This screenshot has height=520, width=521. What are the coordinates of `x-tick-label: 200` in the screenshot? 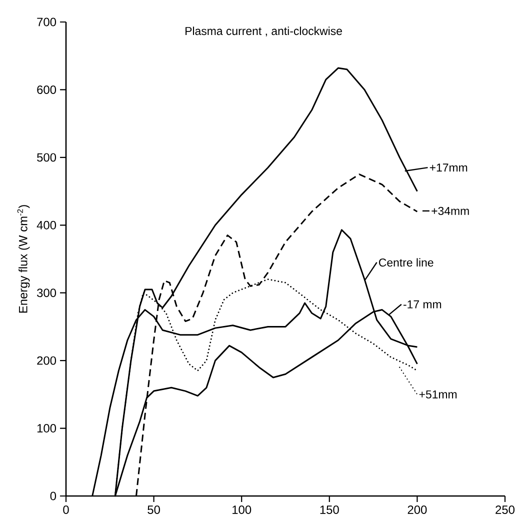 It's located at (417, 510).